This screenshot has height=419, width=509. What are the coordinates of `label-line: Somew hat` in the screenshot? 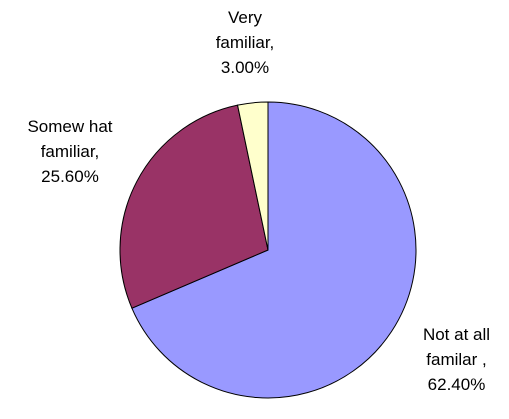 It's located at (70, 126).